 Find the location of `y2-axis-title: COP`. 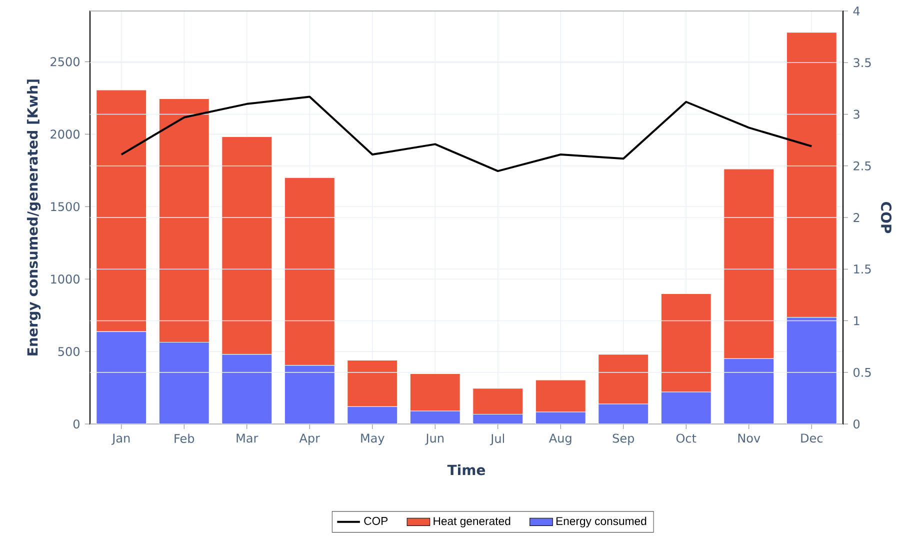

y2-axis-title: COP is located at coordinates (886, 218).